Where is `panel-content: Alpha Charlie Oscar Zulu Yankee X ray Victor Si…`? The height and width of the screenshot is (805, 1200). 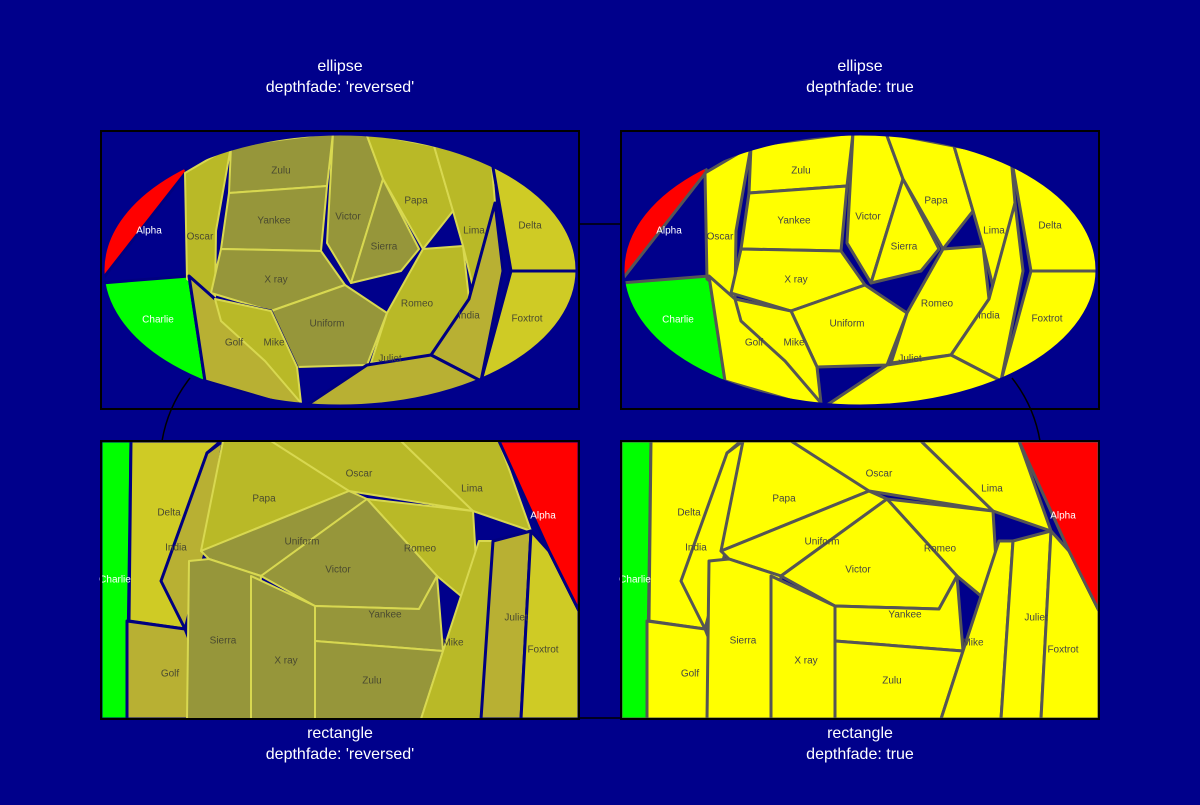
panel-content: Alpha Charlie Oscar Zulu Yankee X ray Victor Si… is located at coordinates (340, 270).